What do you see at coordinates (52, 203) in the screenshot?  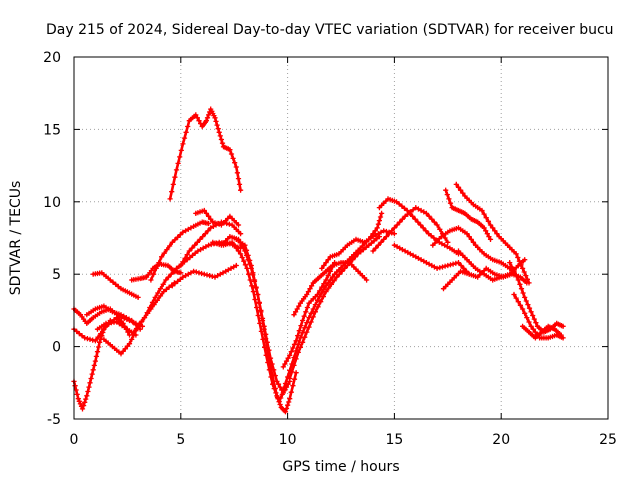 I see `y-tick-label: 10` at bounding box center [52, 203].